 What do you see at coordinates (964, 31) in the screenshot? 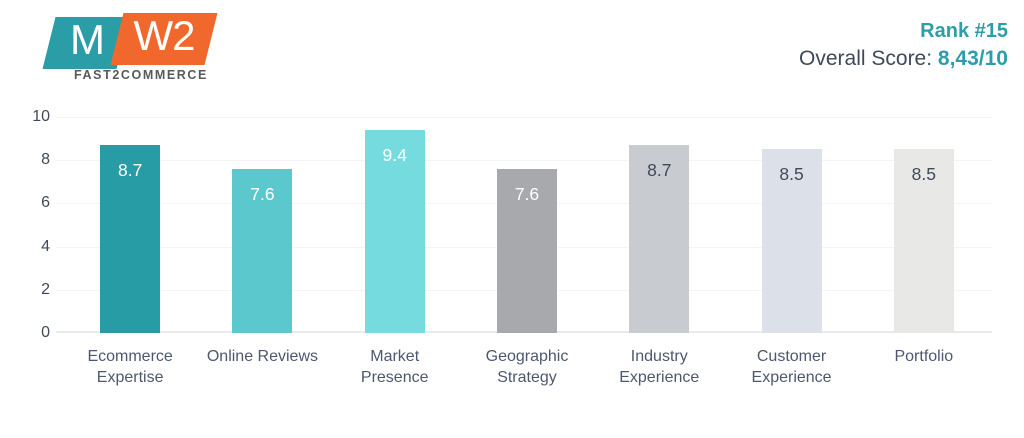
I see `rank-label: Rank #15` at bounding box center [964, 31].